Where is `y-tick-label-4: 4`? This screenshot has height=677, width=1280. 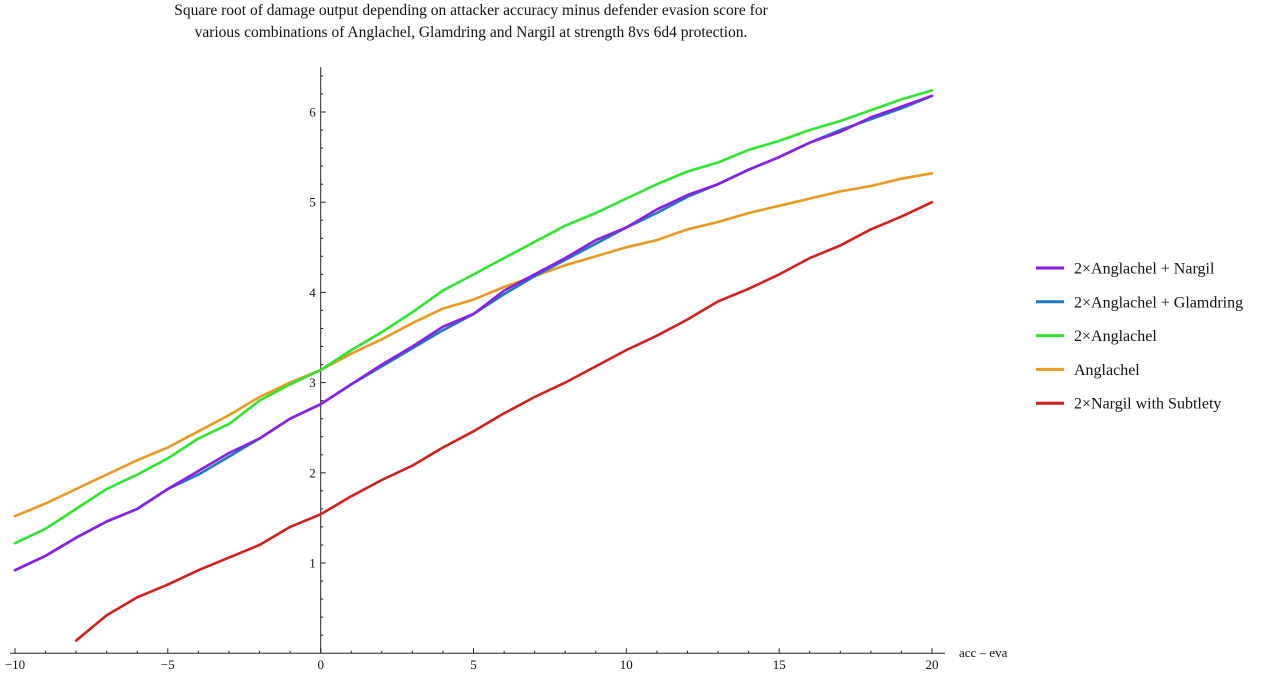 y-tick-label-4: 4 is located at coordinates (312, 292).